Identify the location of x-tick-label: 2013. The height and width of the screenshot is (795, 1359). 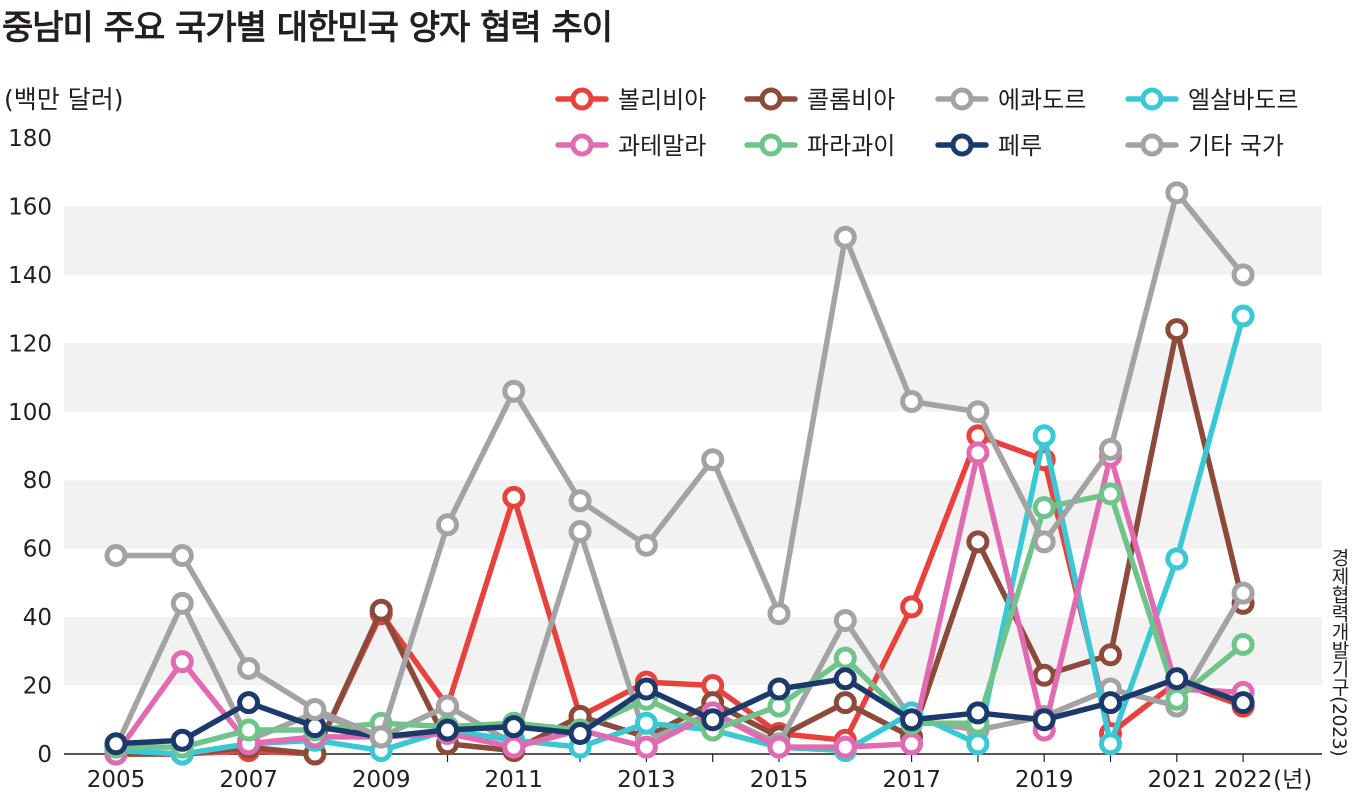
(646, 780).